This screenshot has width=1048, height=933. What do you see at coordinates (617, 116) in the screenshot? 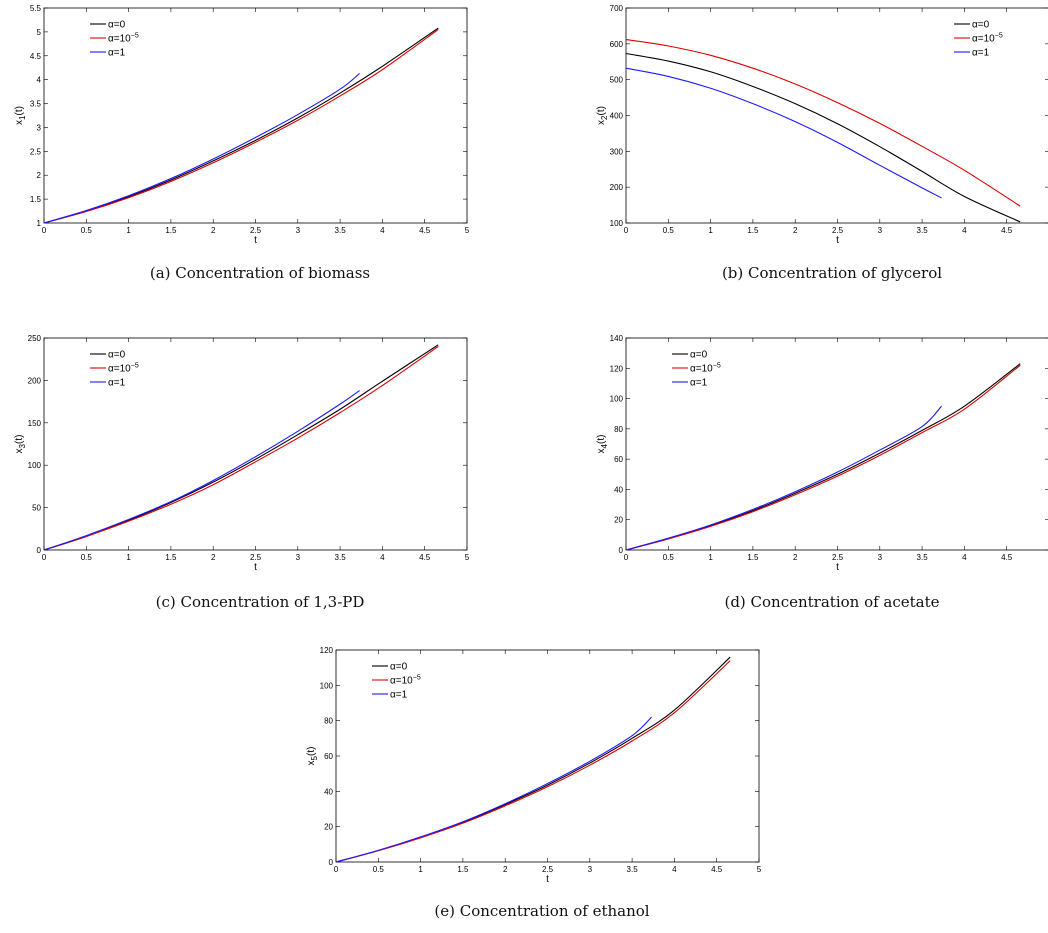
I see `y-tick-label: 400` at bounding box center [617, 116].